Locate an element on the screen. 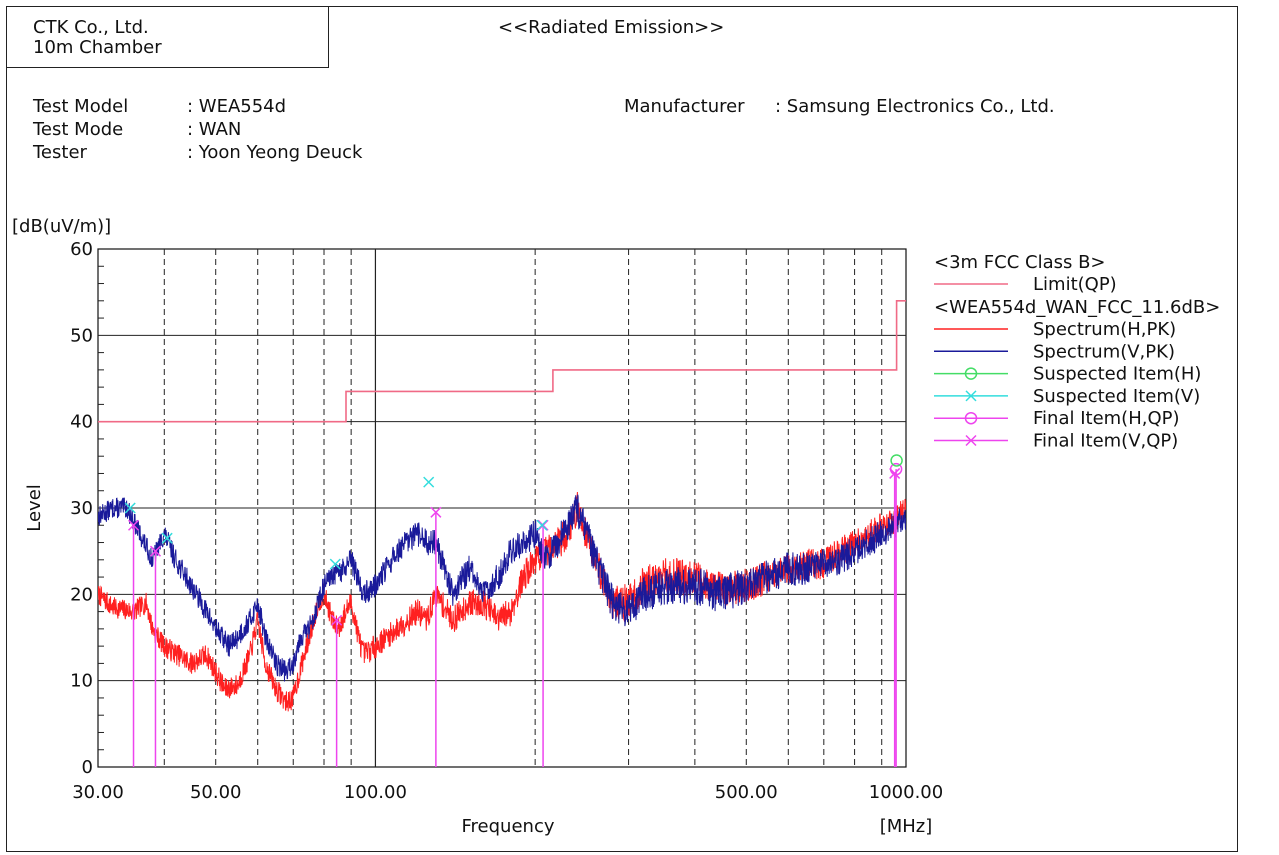 The width and height of the screenshot is (1279, 855). y-tick-label: 0 is located at coordinates (87, 767).